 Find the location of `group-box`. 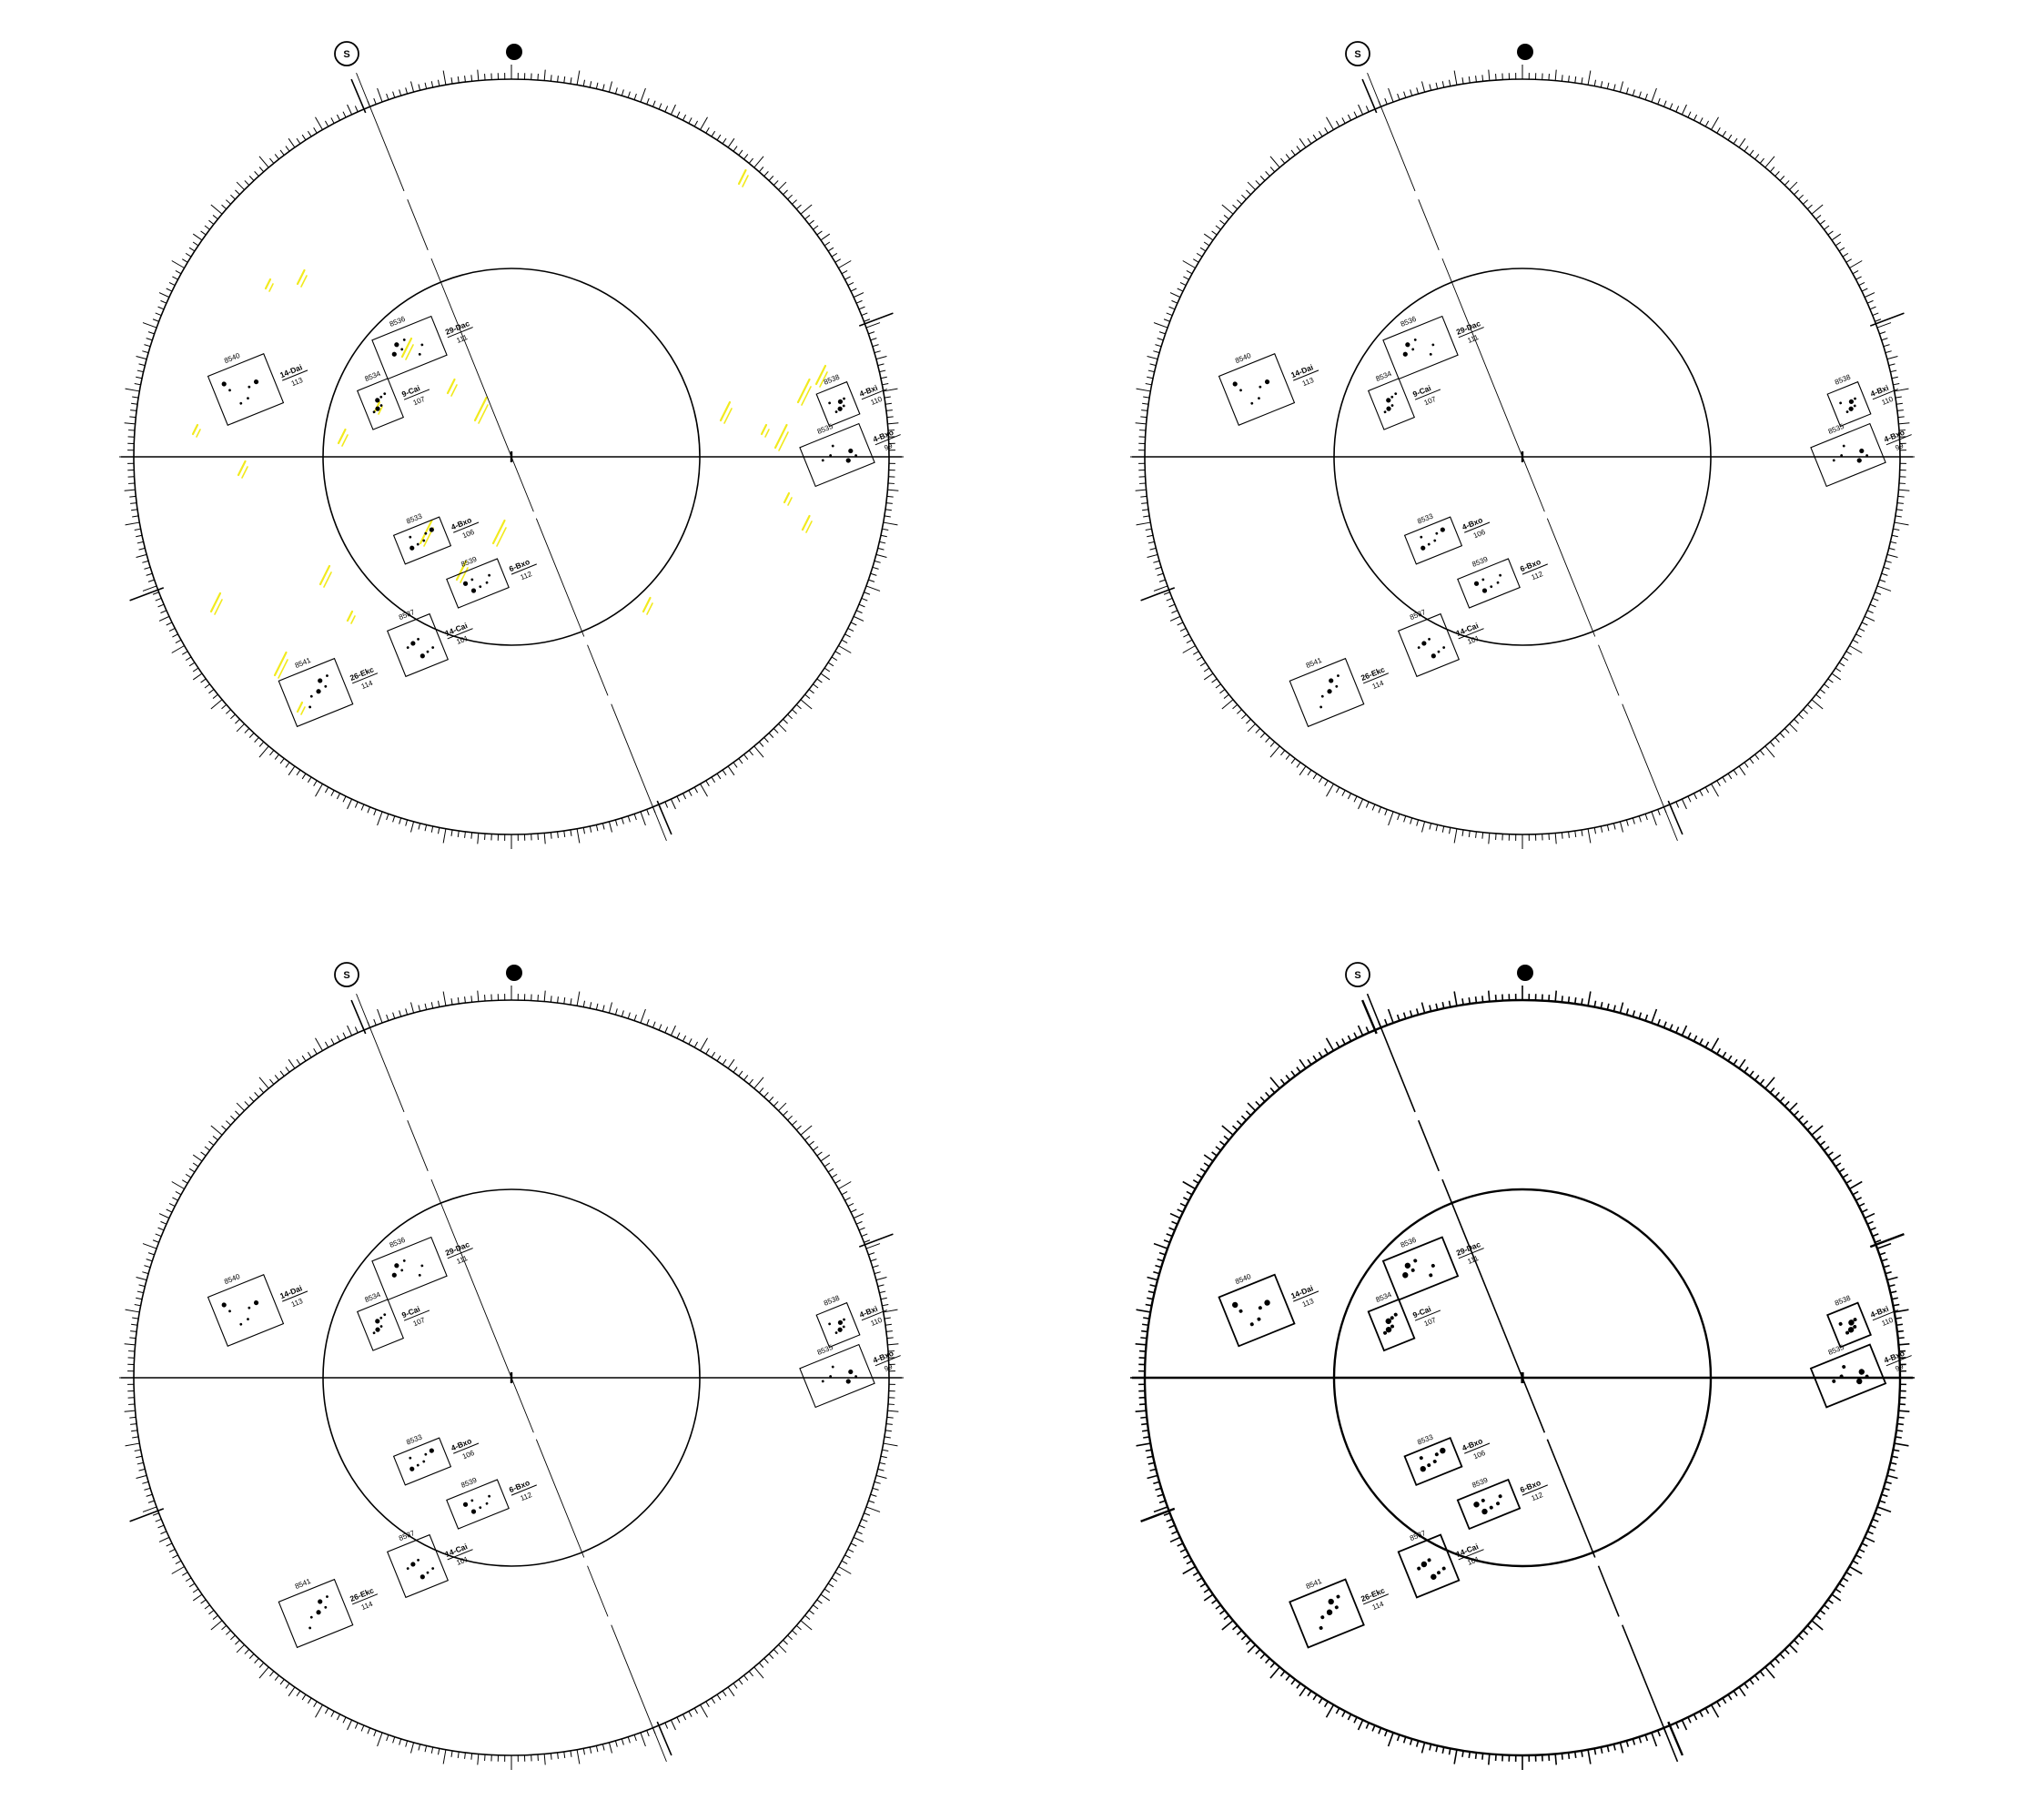

group-box is located at coordinates (409, 1269).